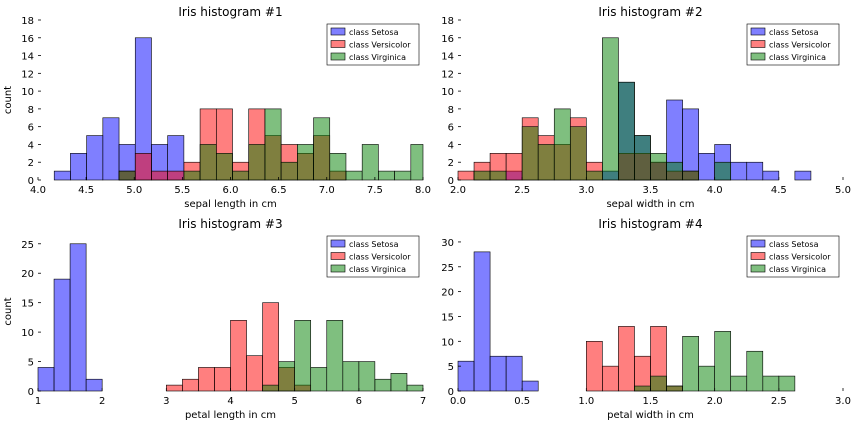  Describe the element at coordinates (797, 57) in the screenshot. I see `legend-label: class Virginica` at that location.